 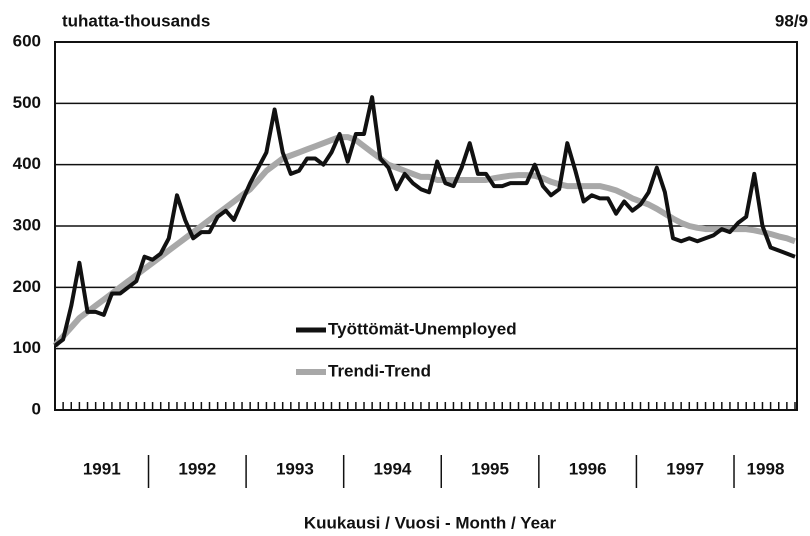 What do you see at coordinates (27, 286) in the screenshot?
I see `y-tick-label: 200` at bounding box center [27, 286].